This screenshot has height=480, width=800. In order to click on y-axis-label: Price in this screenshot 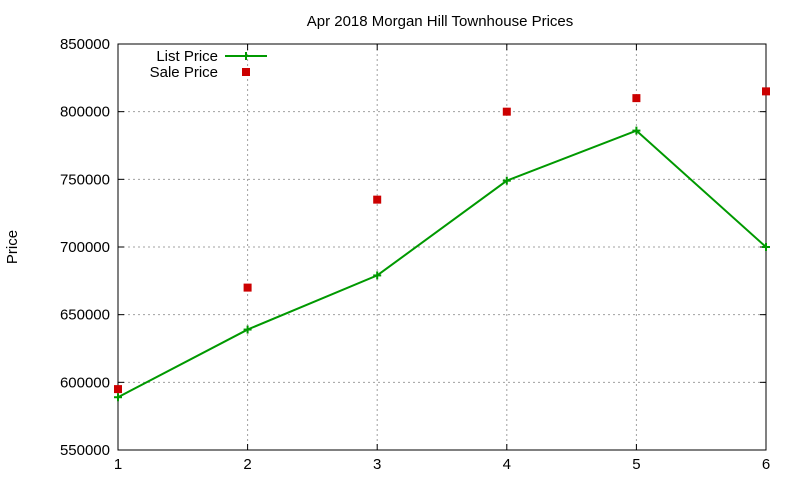, I will do `click(12, 247)`.